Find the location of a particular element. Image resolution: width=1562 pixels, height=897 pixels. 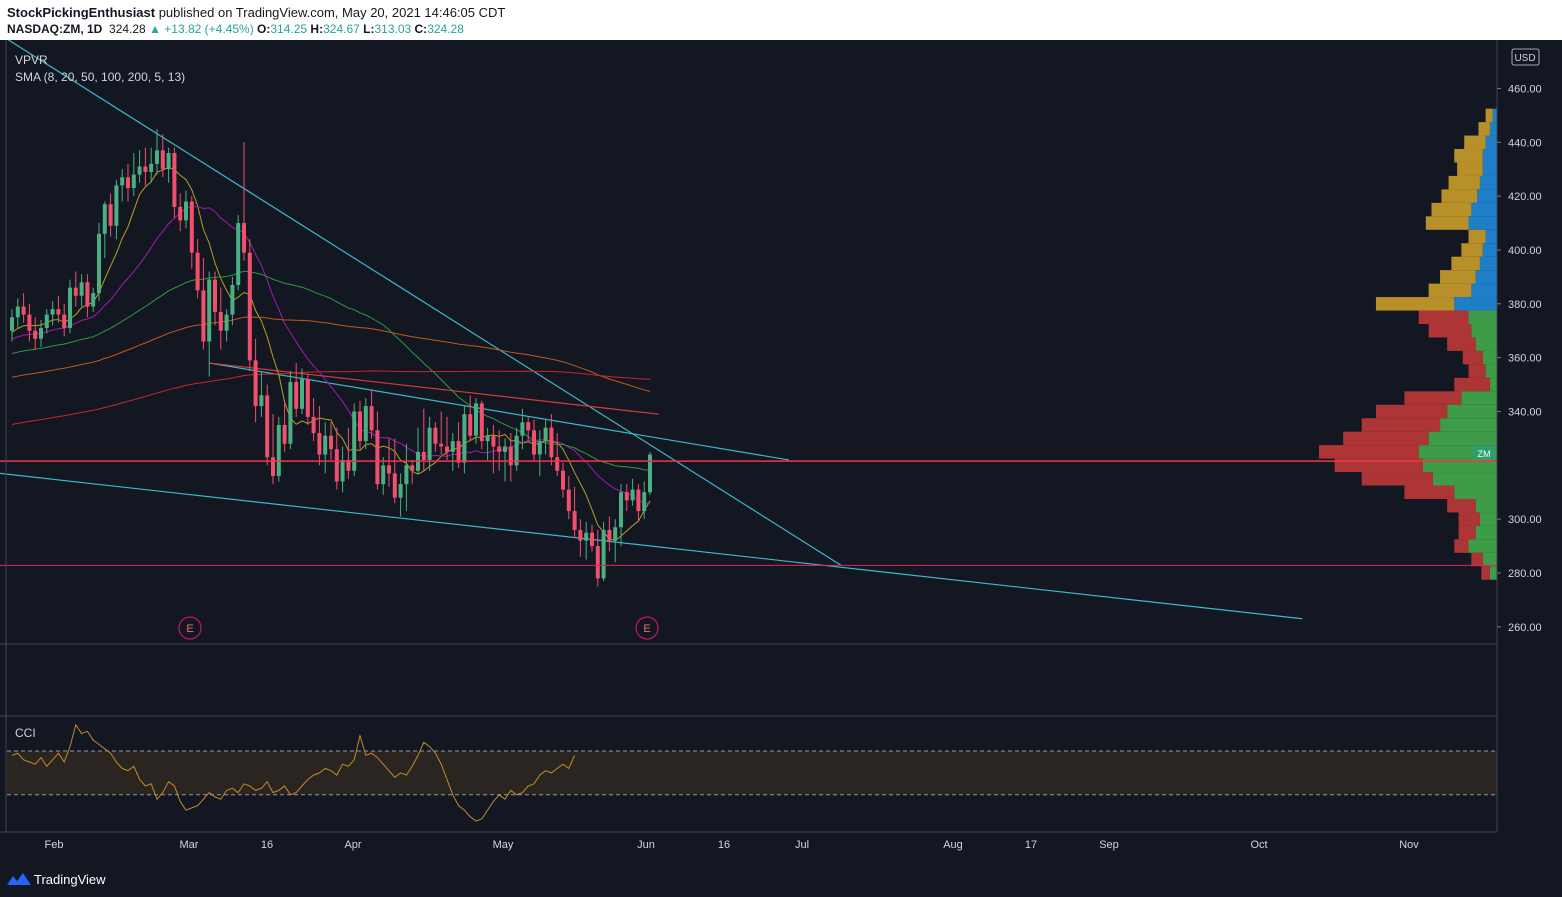

price-tick-label: 440.00 is located at coordinates (1525, 143).